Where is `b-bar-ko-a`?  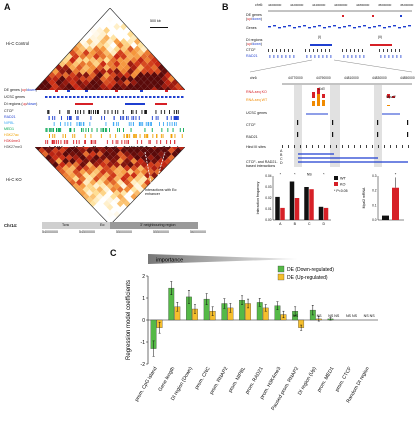 b-bar-ko-a is located at coordinates (282, 213).